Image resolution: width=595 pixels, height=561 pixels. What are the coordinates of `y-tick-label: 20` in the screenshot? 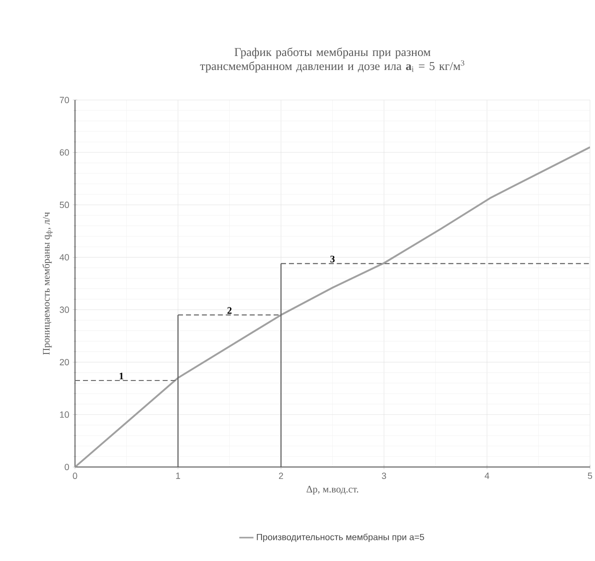 It's located at (65, 362).